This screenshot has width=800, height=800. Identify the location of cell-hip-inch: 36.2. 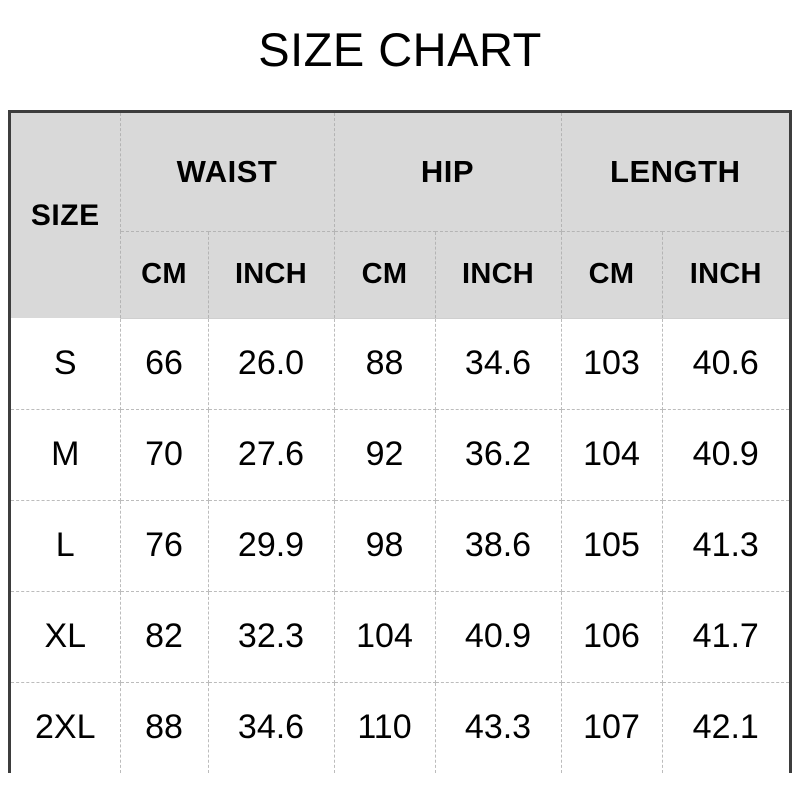
(498, 455).